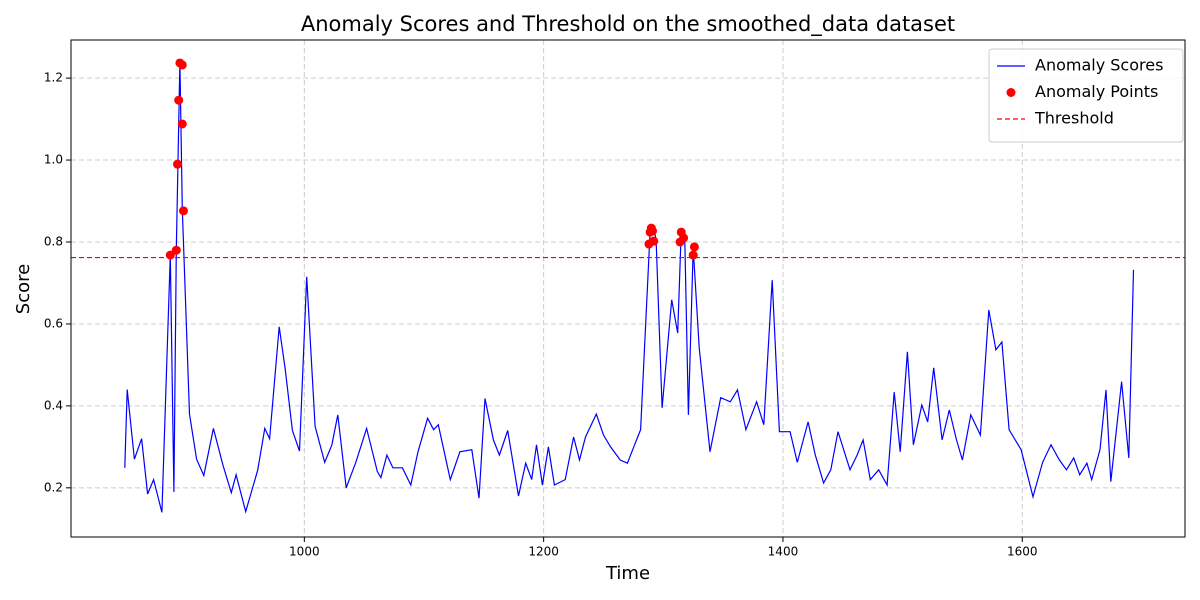 The height and width of the screenshot is (600, 1200). Describe the element at coordinates (1011, 92) in the screenshot. I see `legend-swatch` at that location.